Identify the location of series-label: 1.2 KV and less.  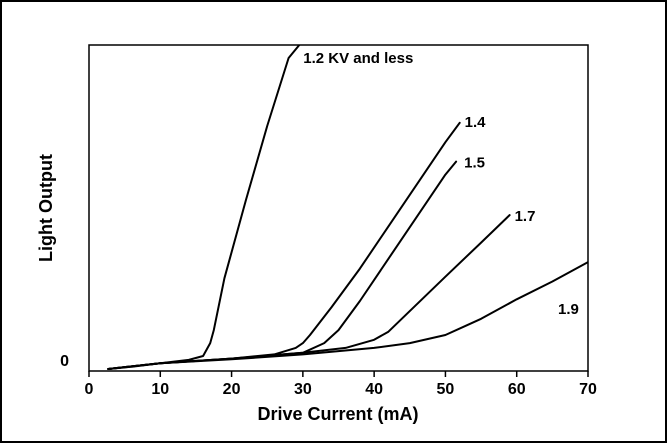
(358, 58).